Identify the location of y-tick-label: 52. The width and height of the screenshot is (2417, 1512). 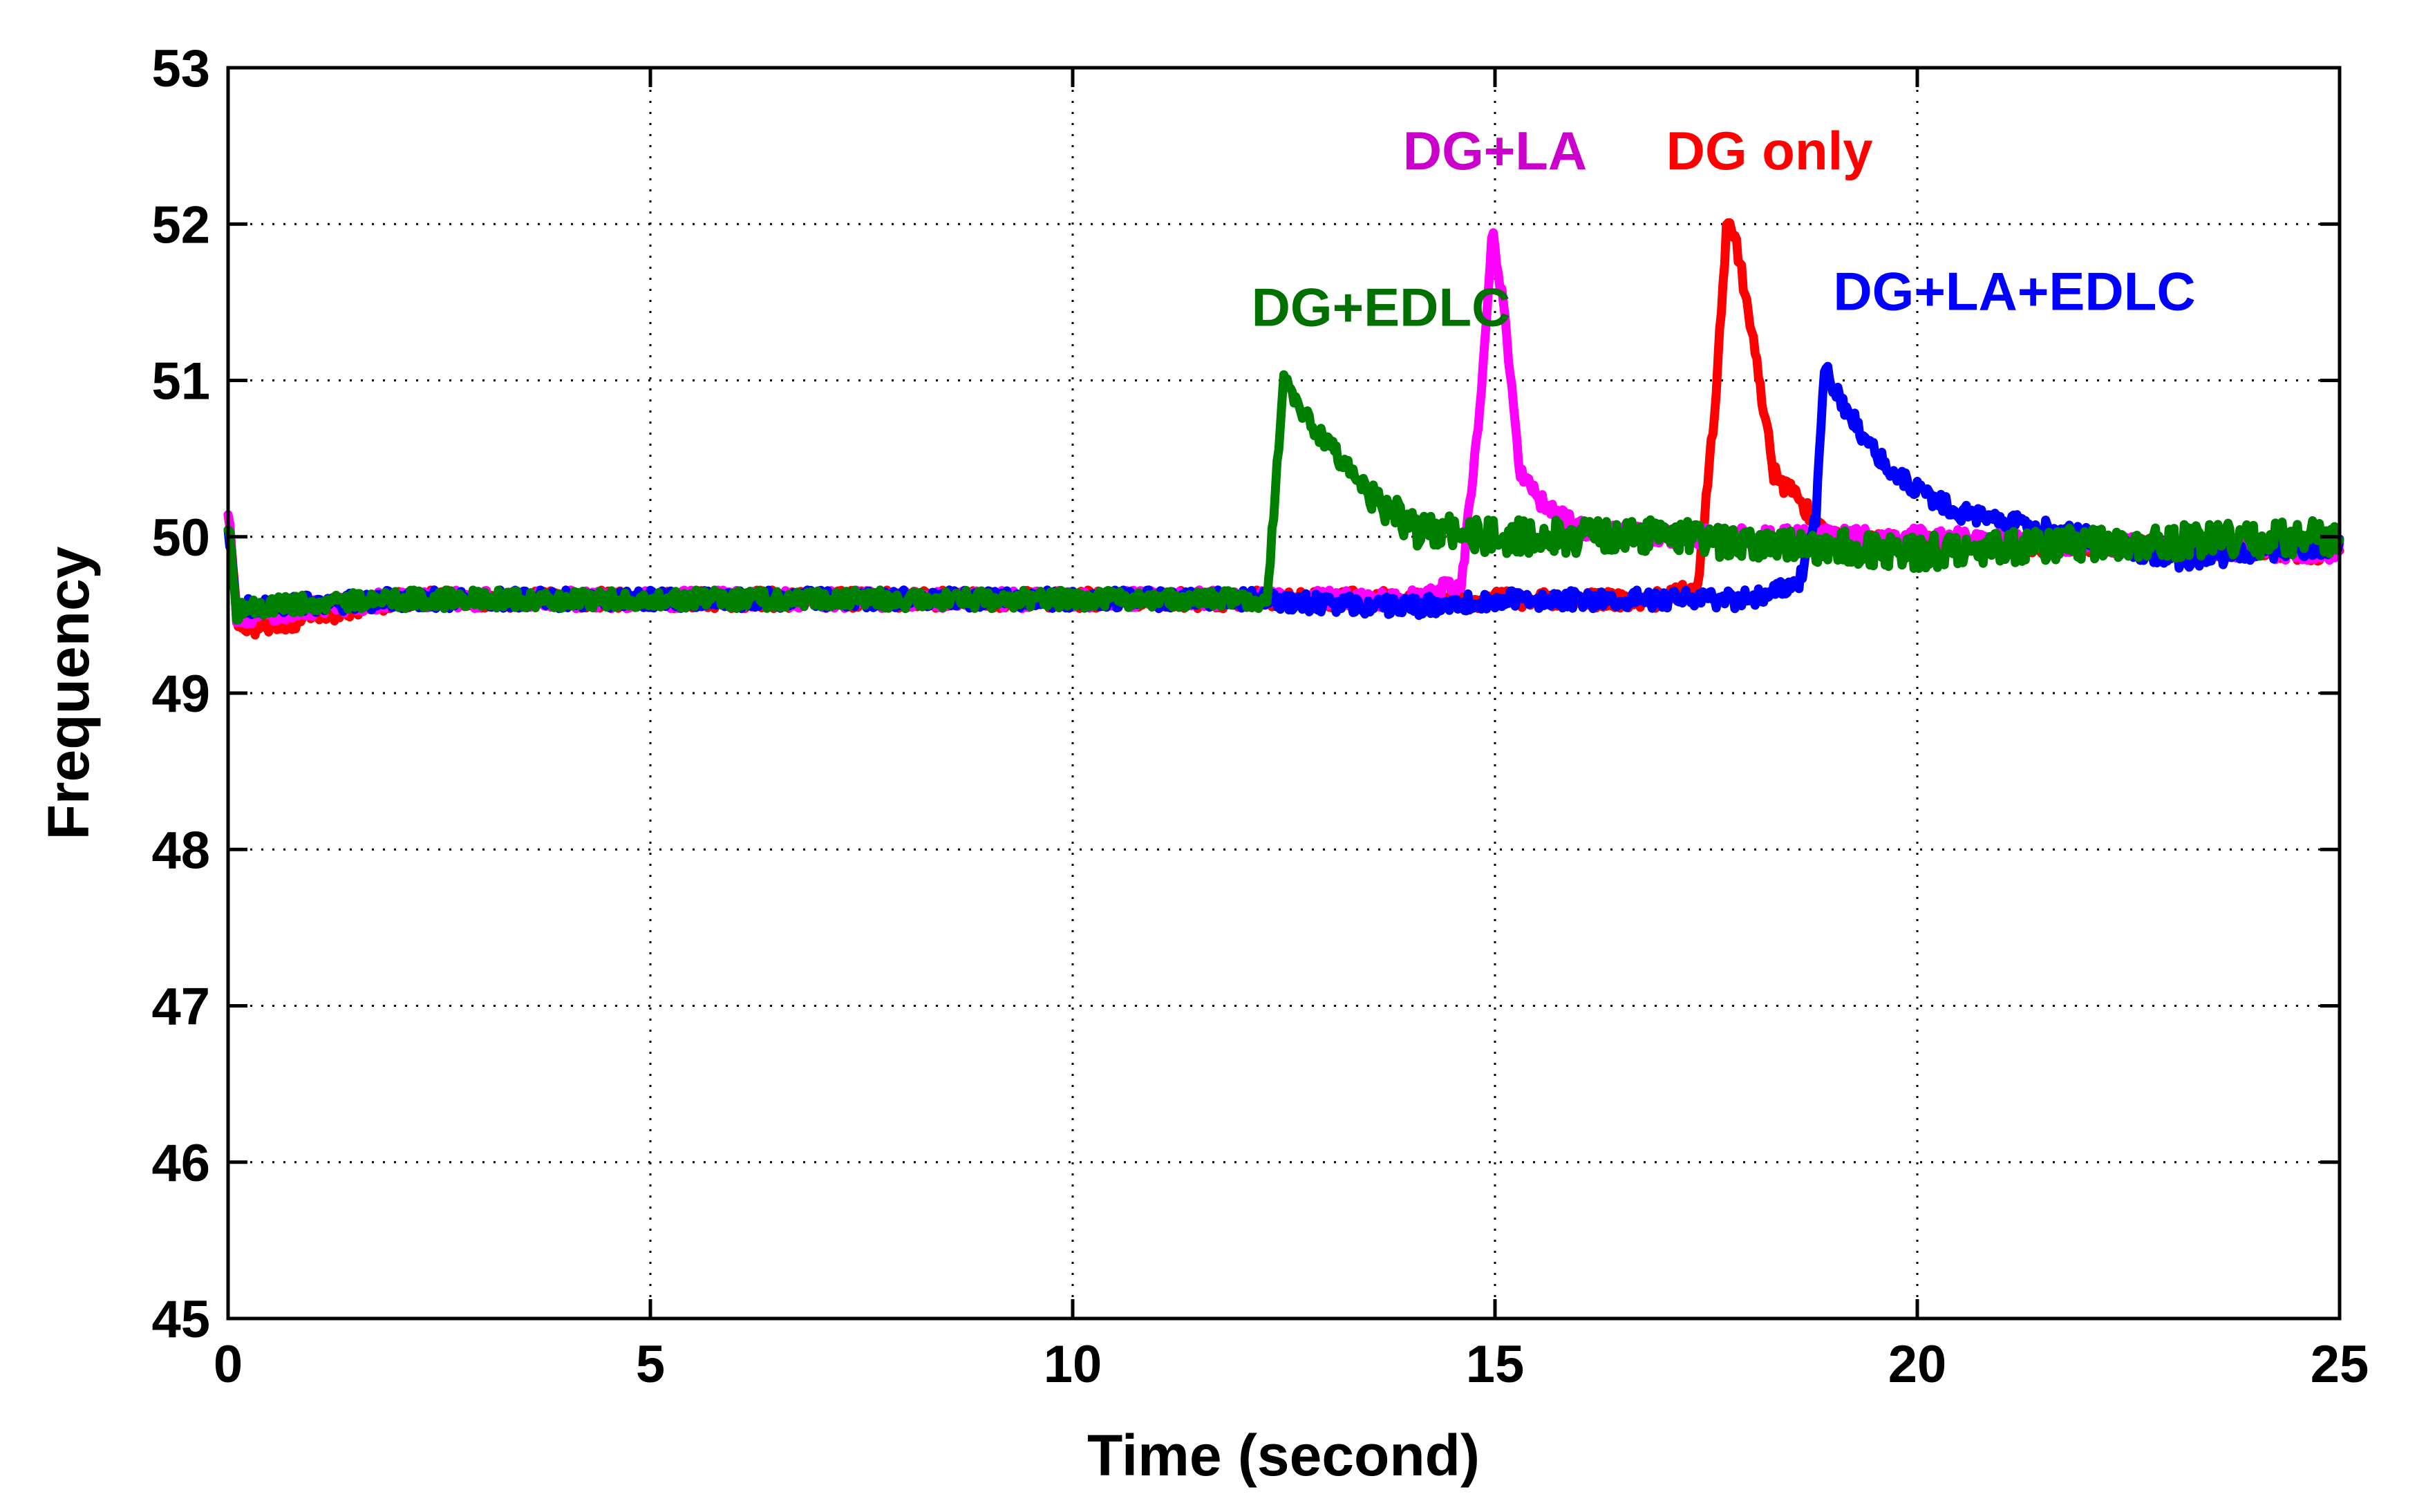
(180, 225).